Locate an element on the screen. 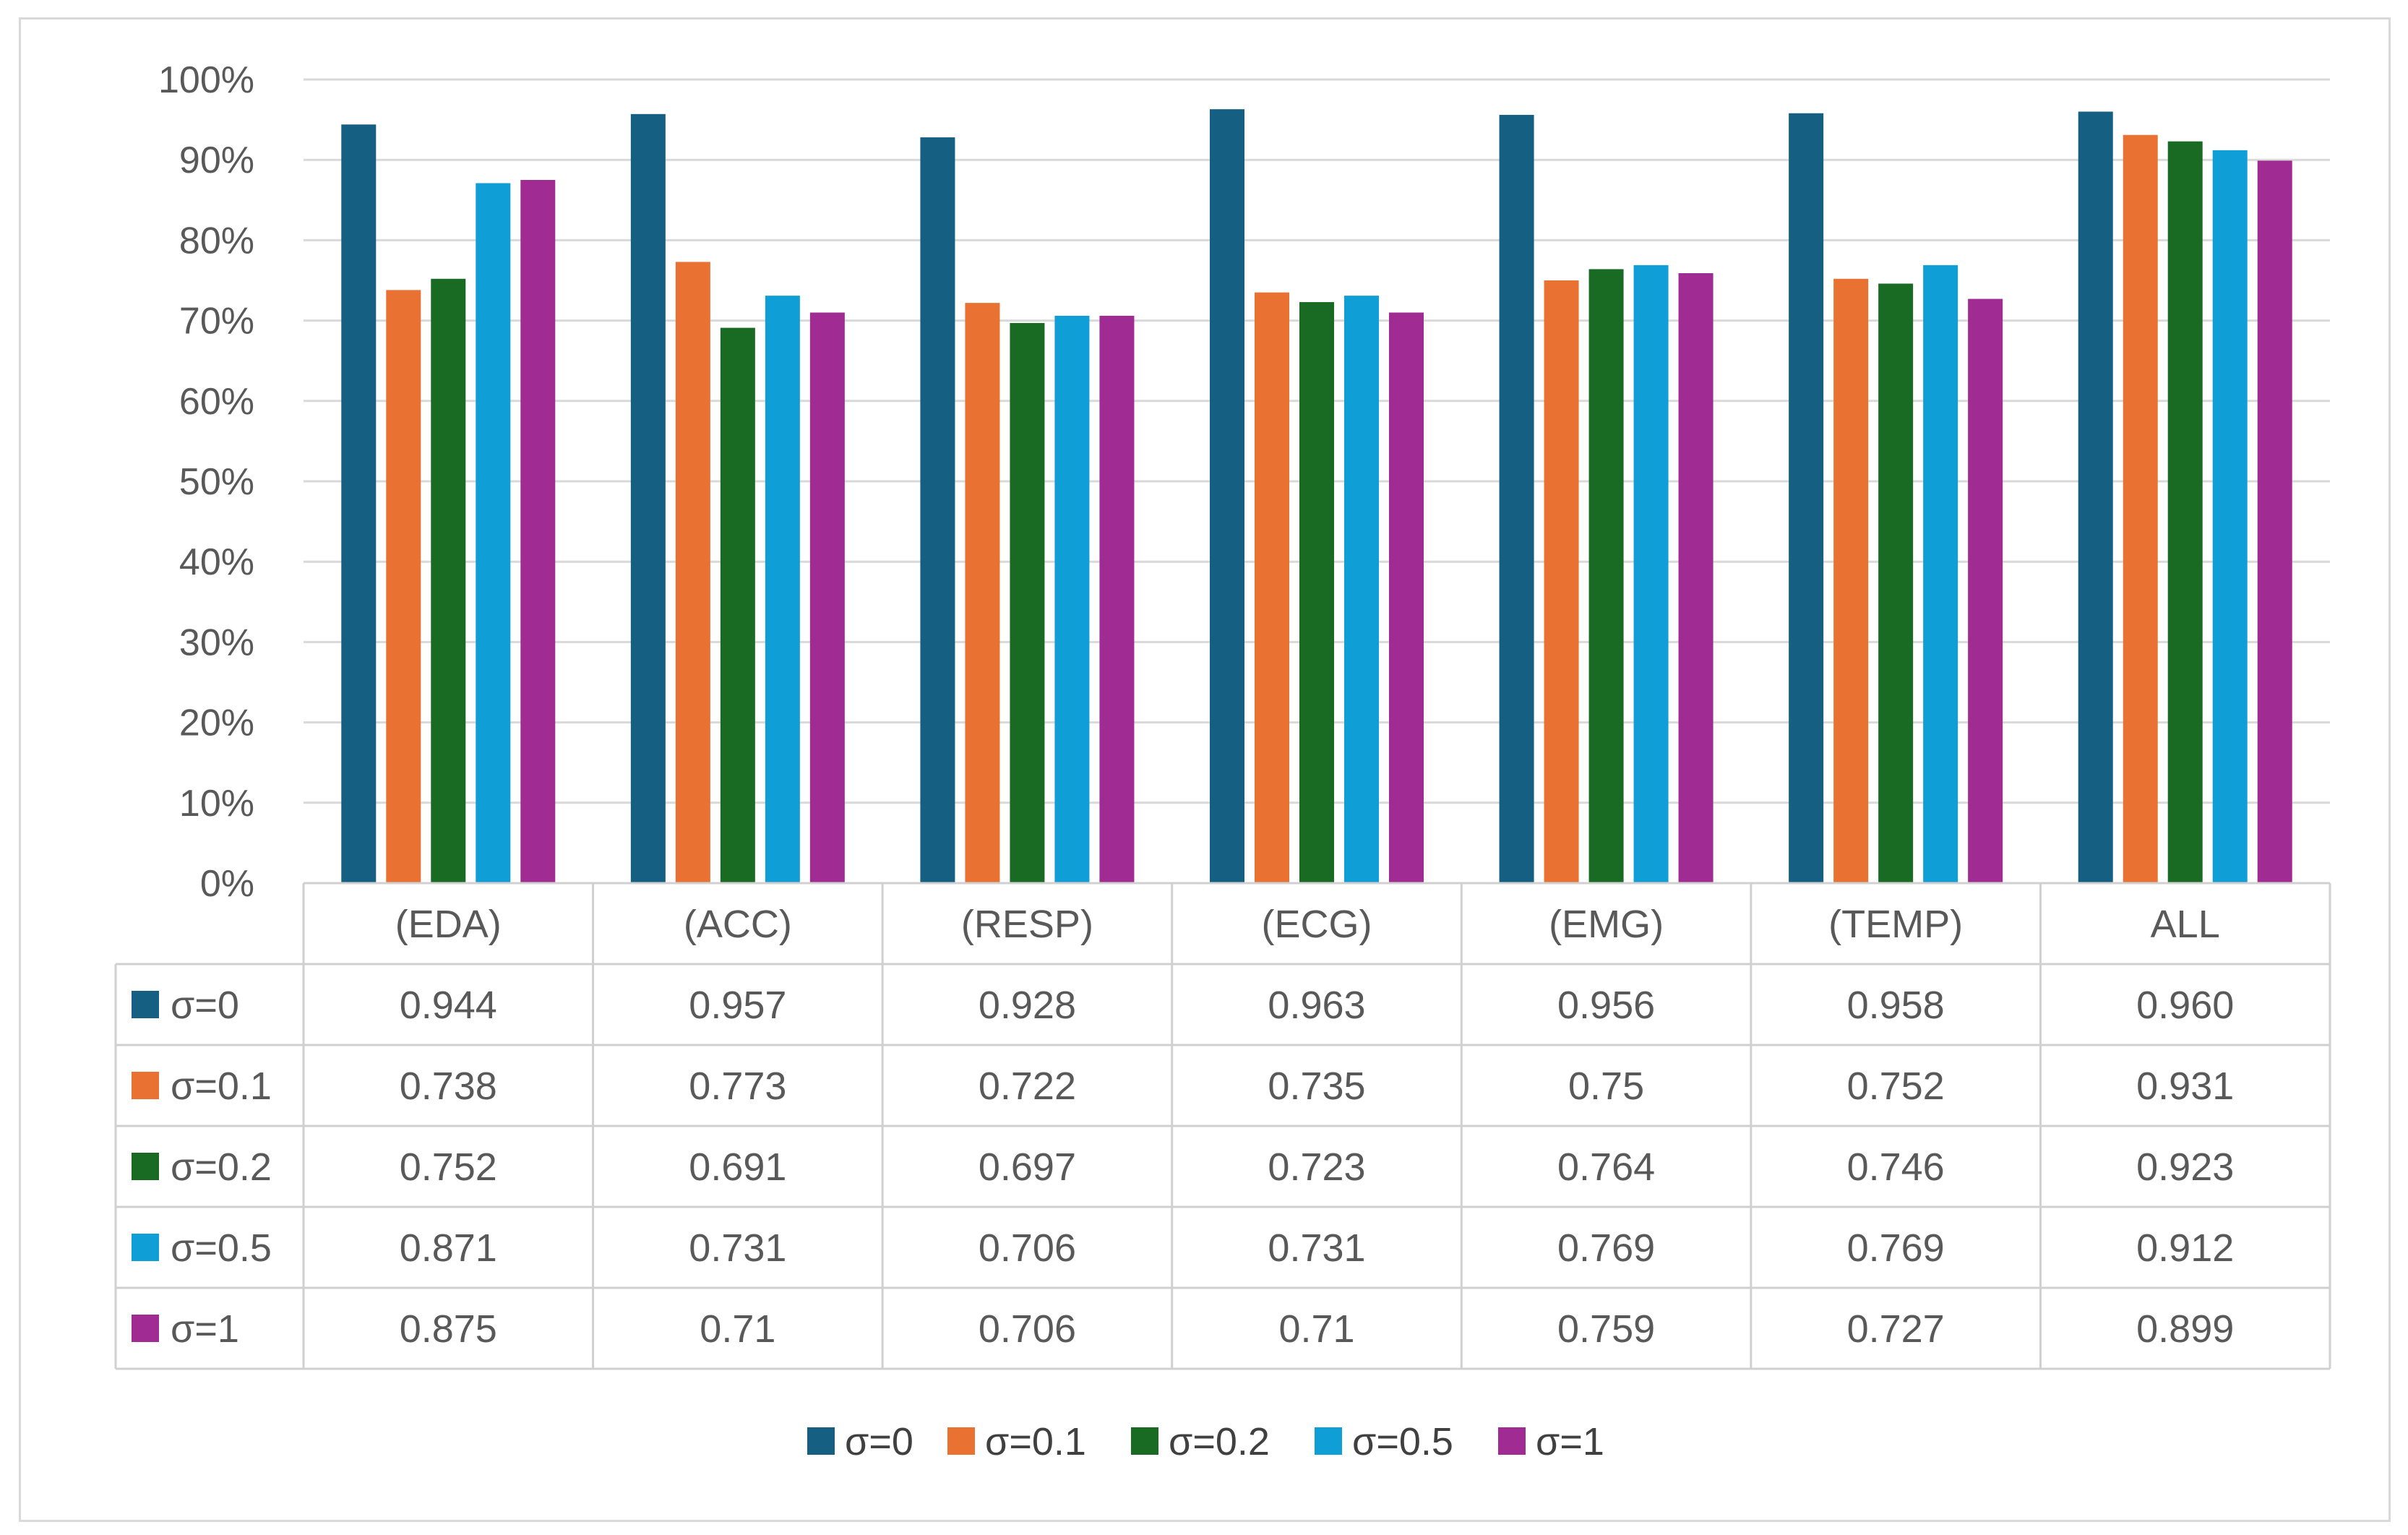 Image resolution: width=2408 pixels, height=1535 pixels. data-label: 0.691 is located at coordinates (737, 1167).